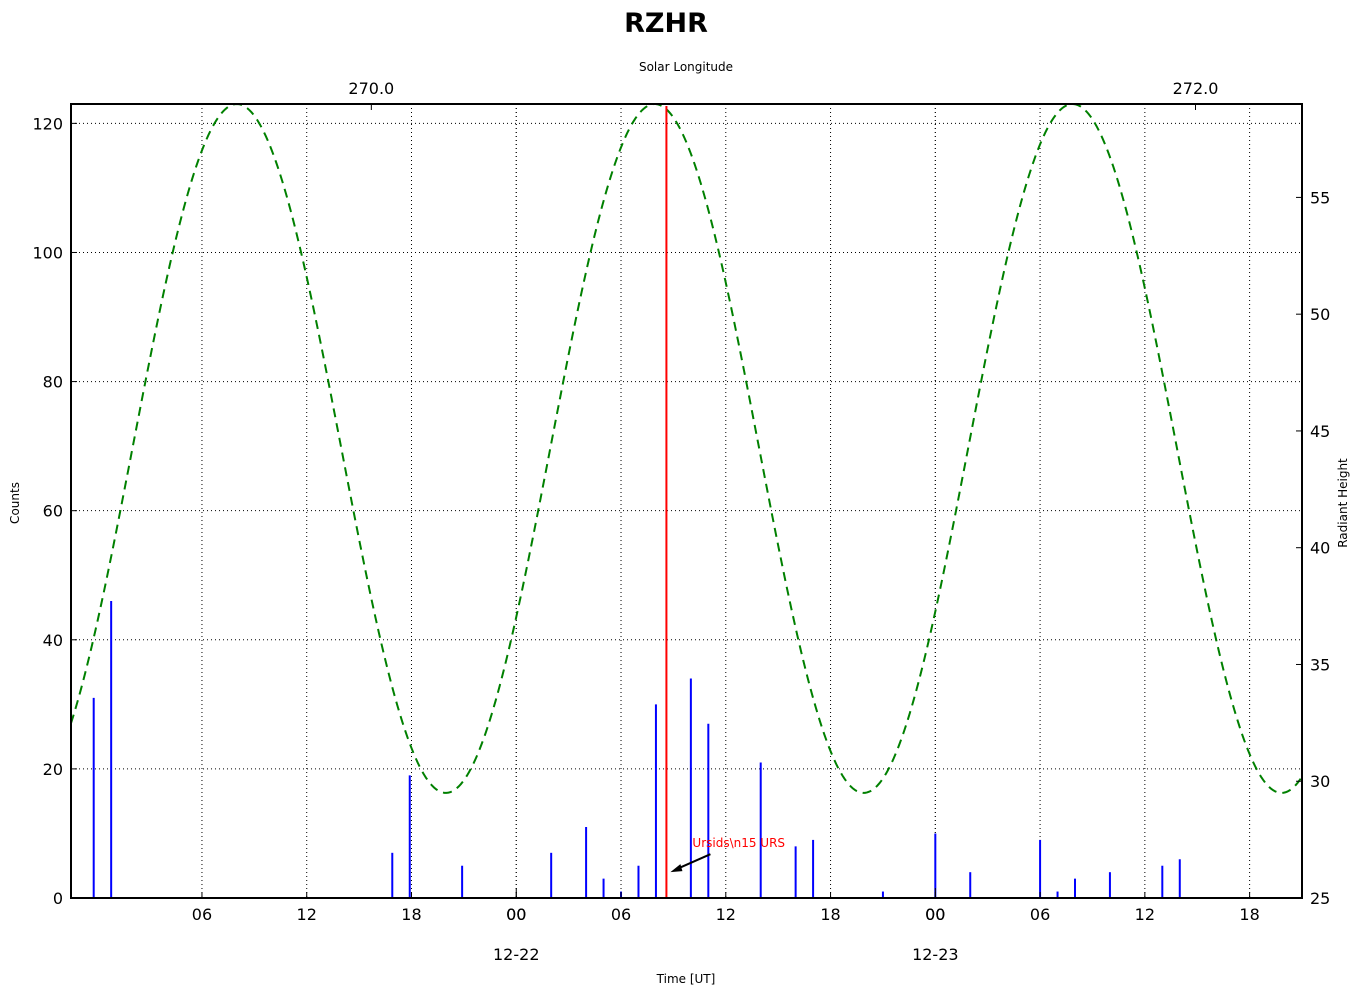 This screenshot has width=1367, height=987. Describe the element at coordinates (1320, 781) in the screenshot. I see `right-tick-label: 30` at that location.